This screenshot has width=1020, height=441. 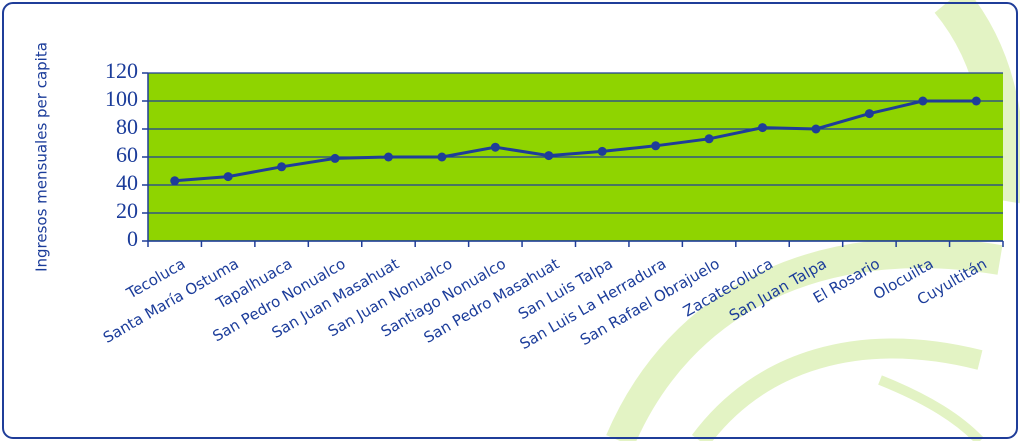 I want to click on y-tick-label: 0, so click(x=132, y=238).